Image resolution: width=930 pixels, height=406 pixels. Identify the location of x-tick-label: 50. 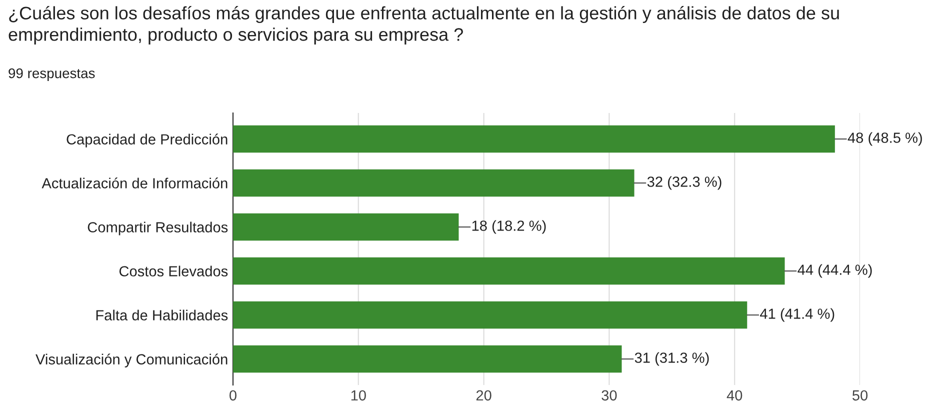
(860, 395).